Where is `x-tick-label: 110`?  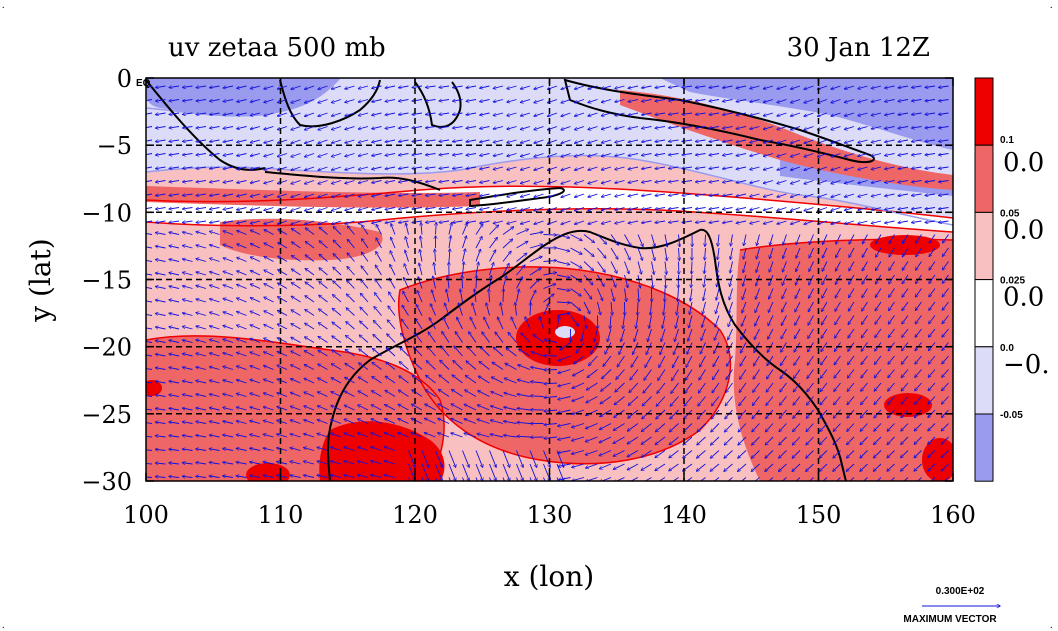 x-tick-label: 110 is located at coordinates (281, 515).